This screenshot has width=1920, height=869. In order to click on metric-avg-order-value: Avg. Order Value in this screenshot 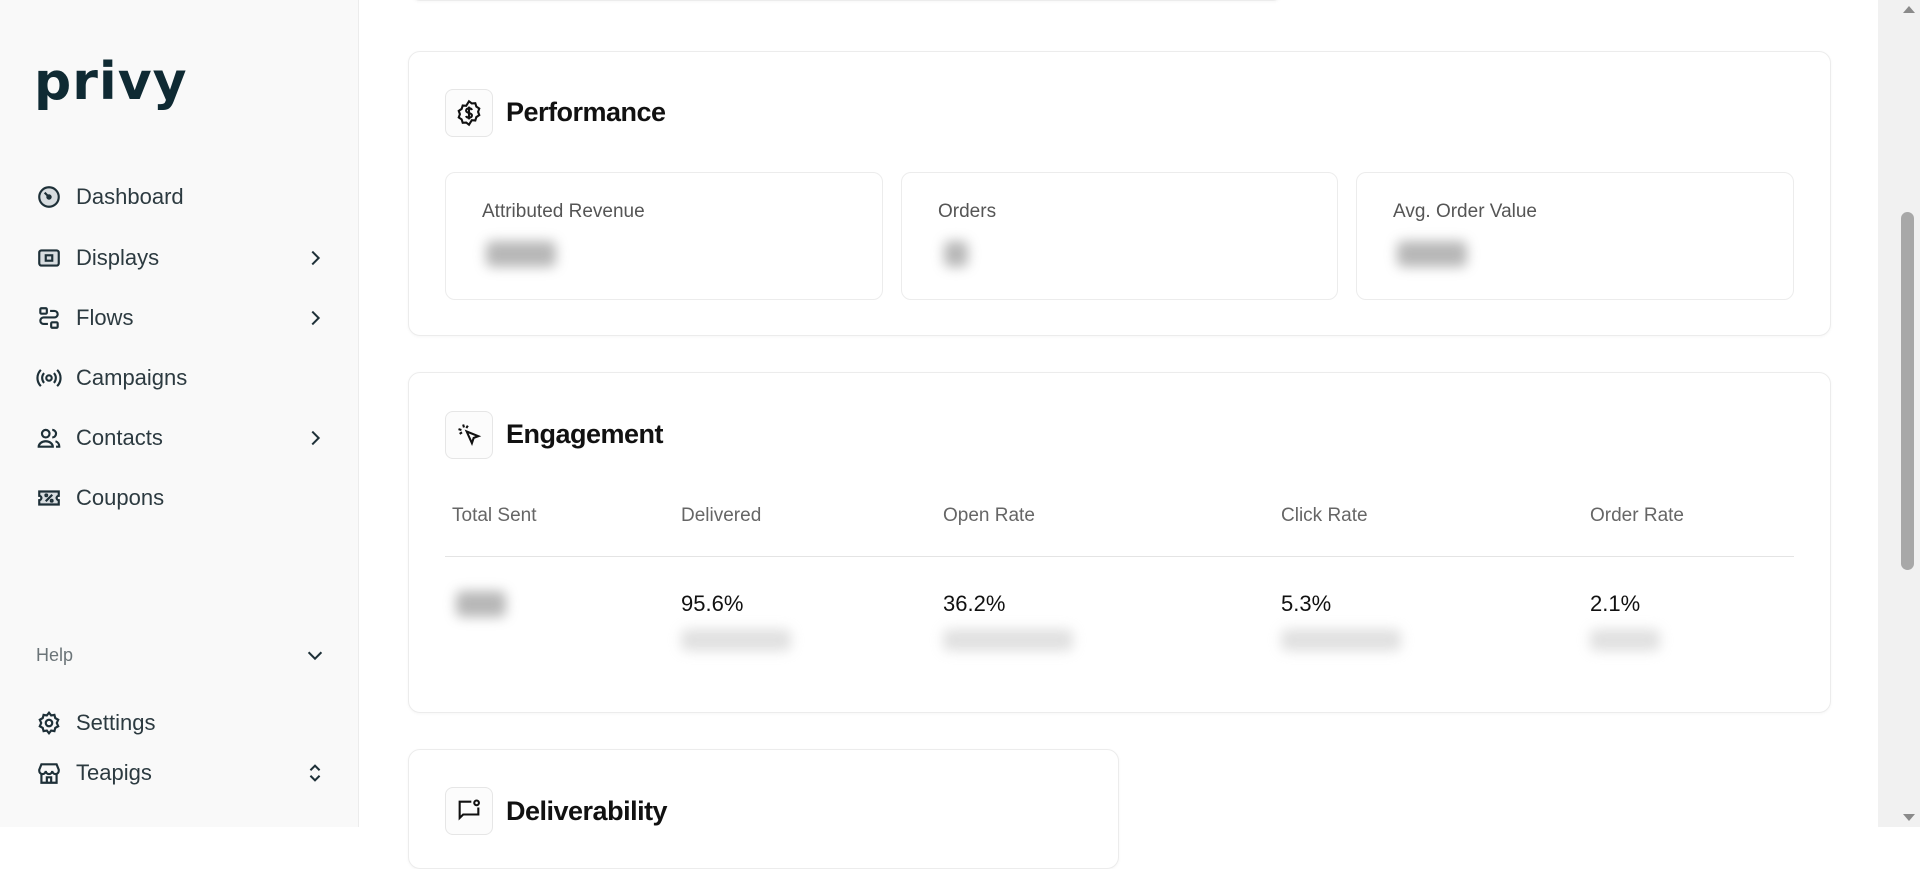, I will do `click(1575, 236)`.